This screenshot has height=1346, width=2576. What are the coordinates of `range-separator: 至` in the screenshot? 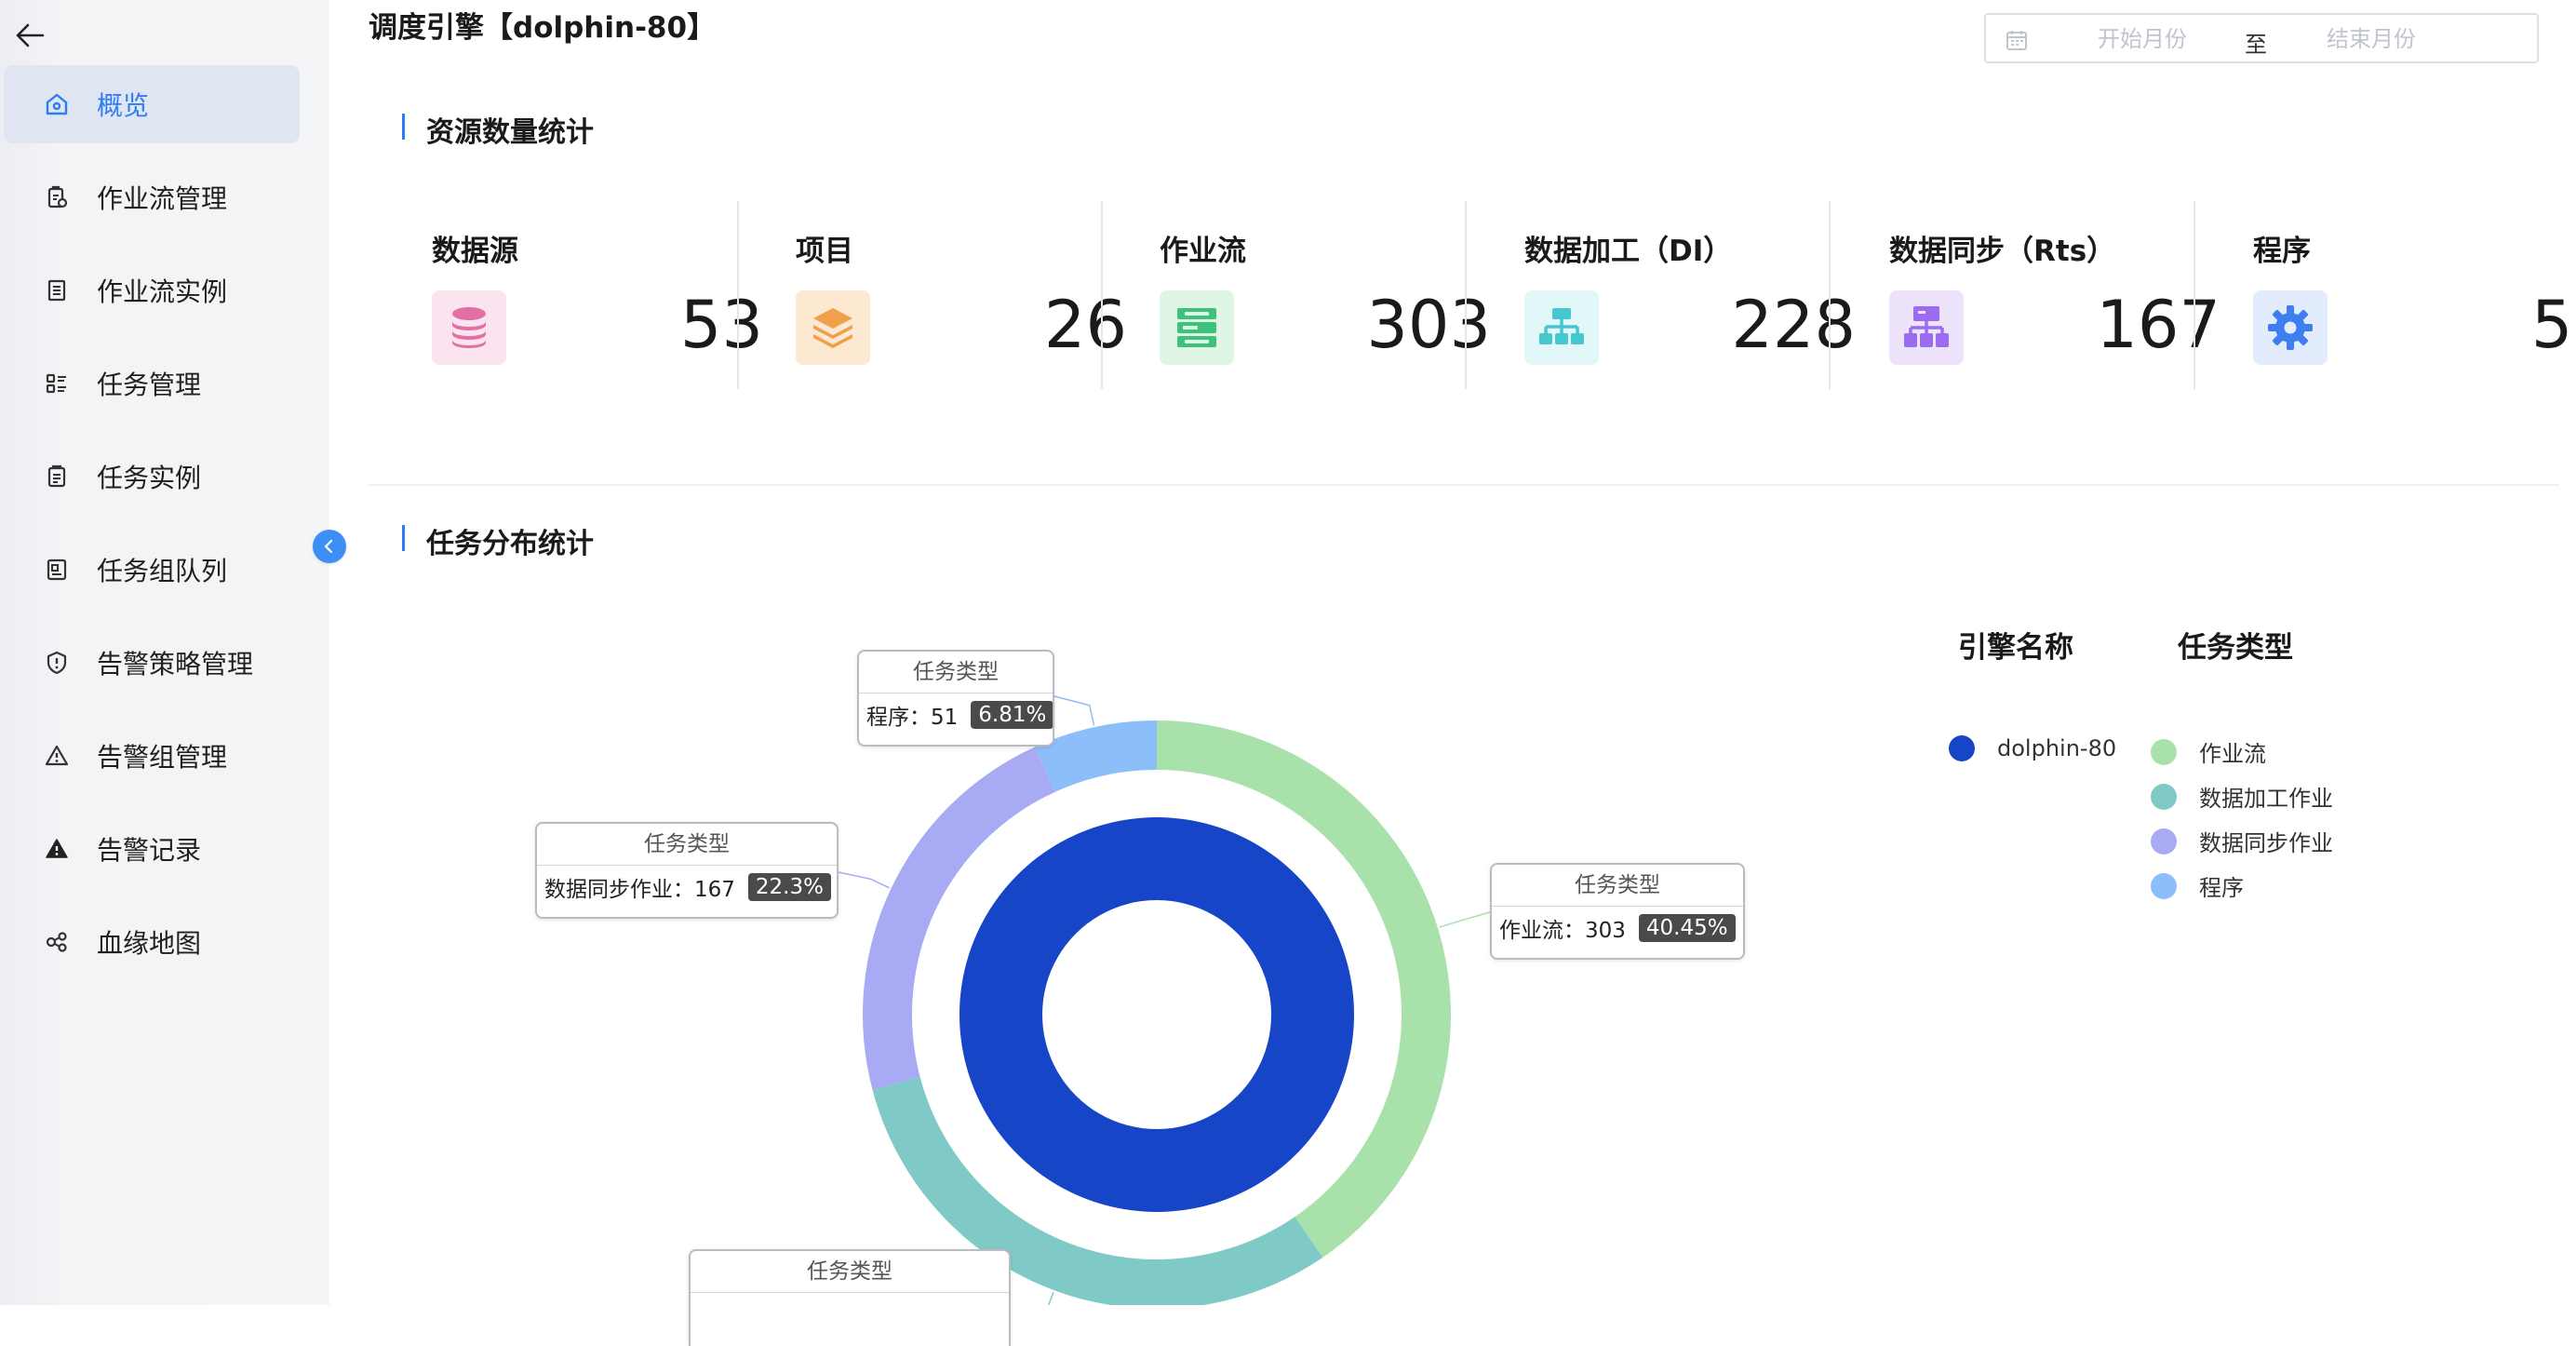 It's located at (2256, 45).